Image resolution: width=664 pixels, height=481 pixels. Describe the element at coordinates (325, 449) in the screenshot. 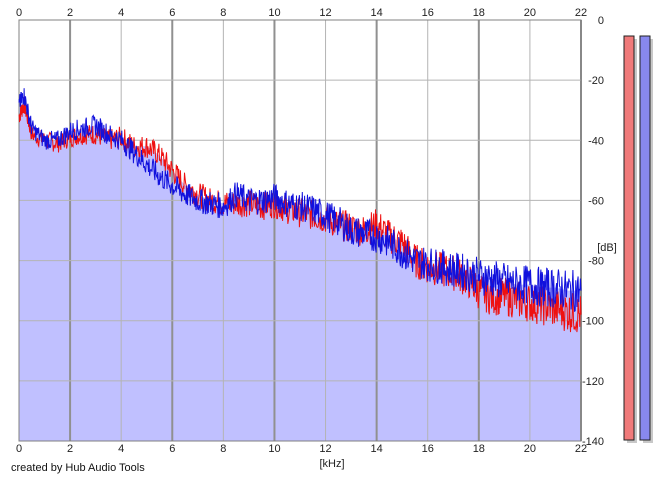

I see `x-tick-label-bottom: 12` at that location.